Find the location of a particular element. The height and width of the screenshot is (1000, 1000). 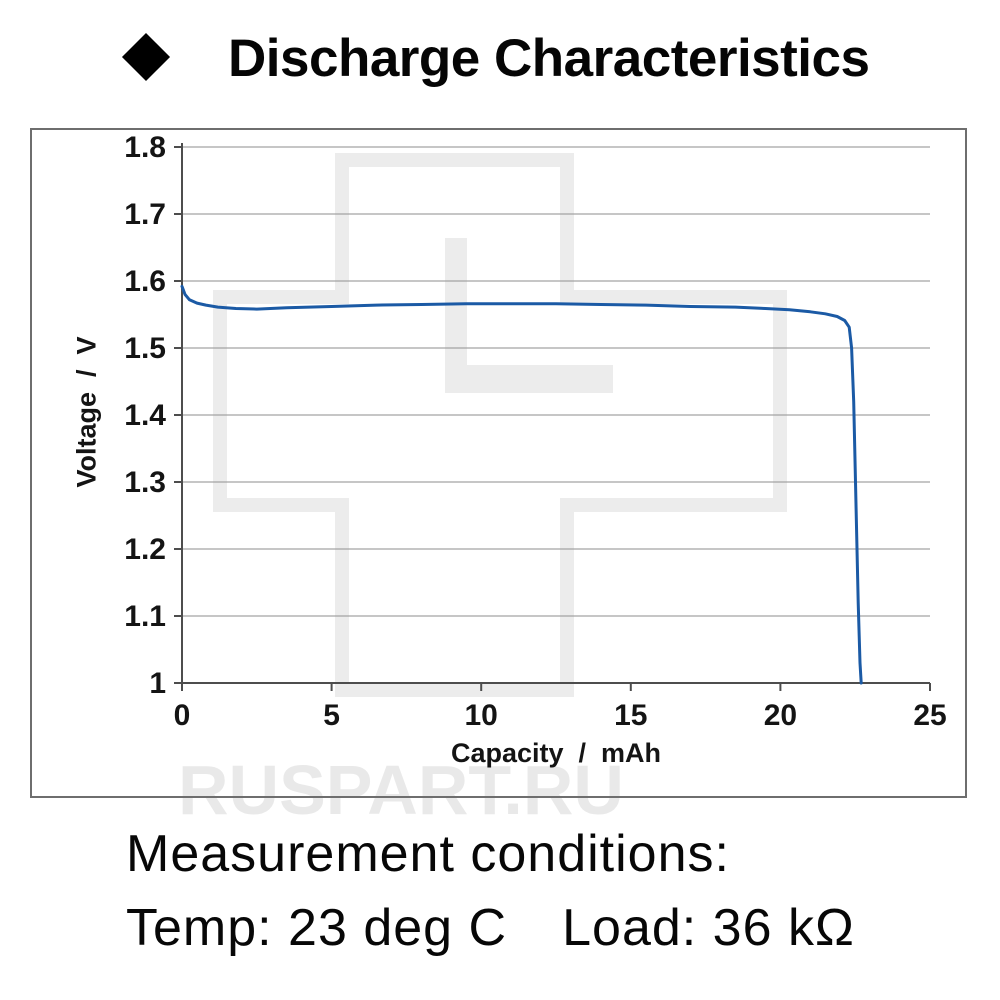

conditions-heading: Measurement conditions: is located at coordinates (428, 854).